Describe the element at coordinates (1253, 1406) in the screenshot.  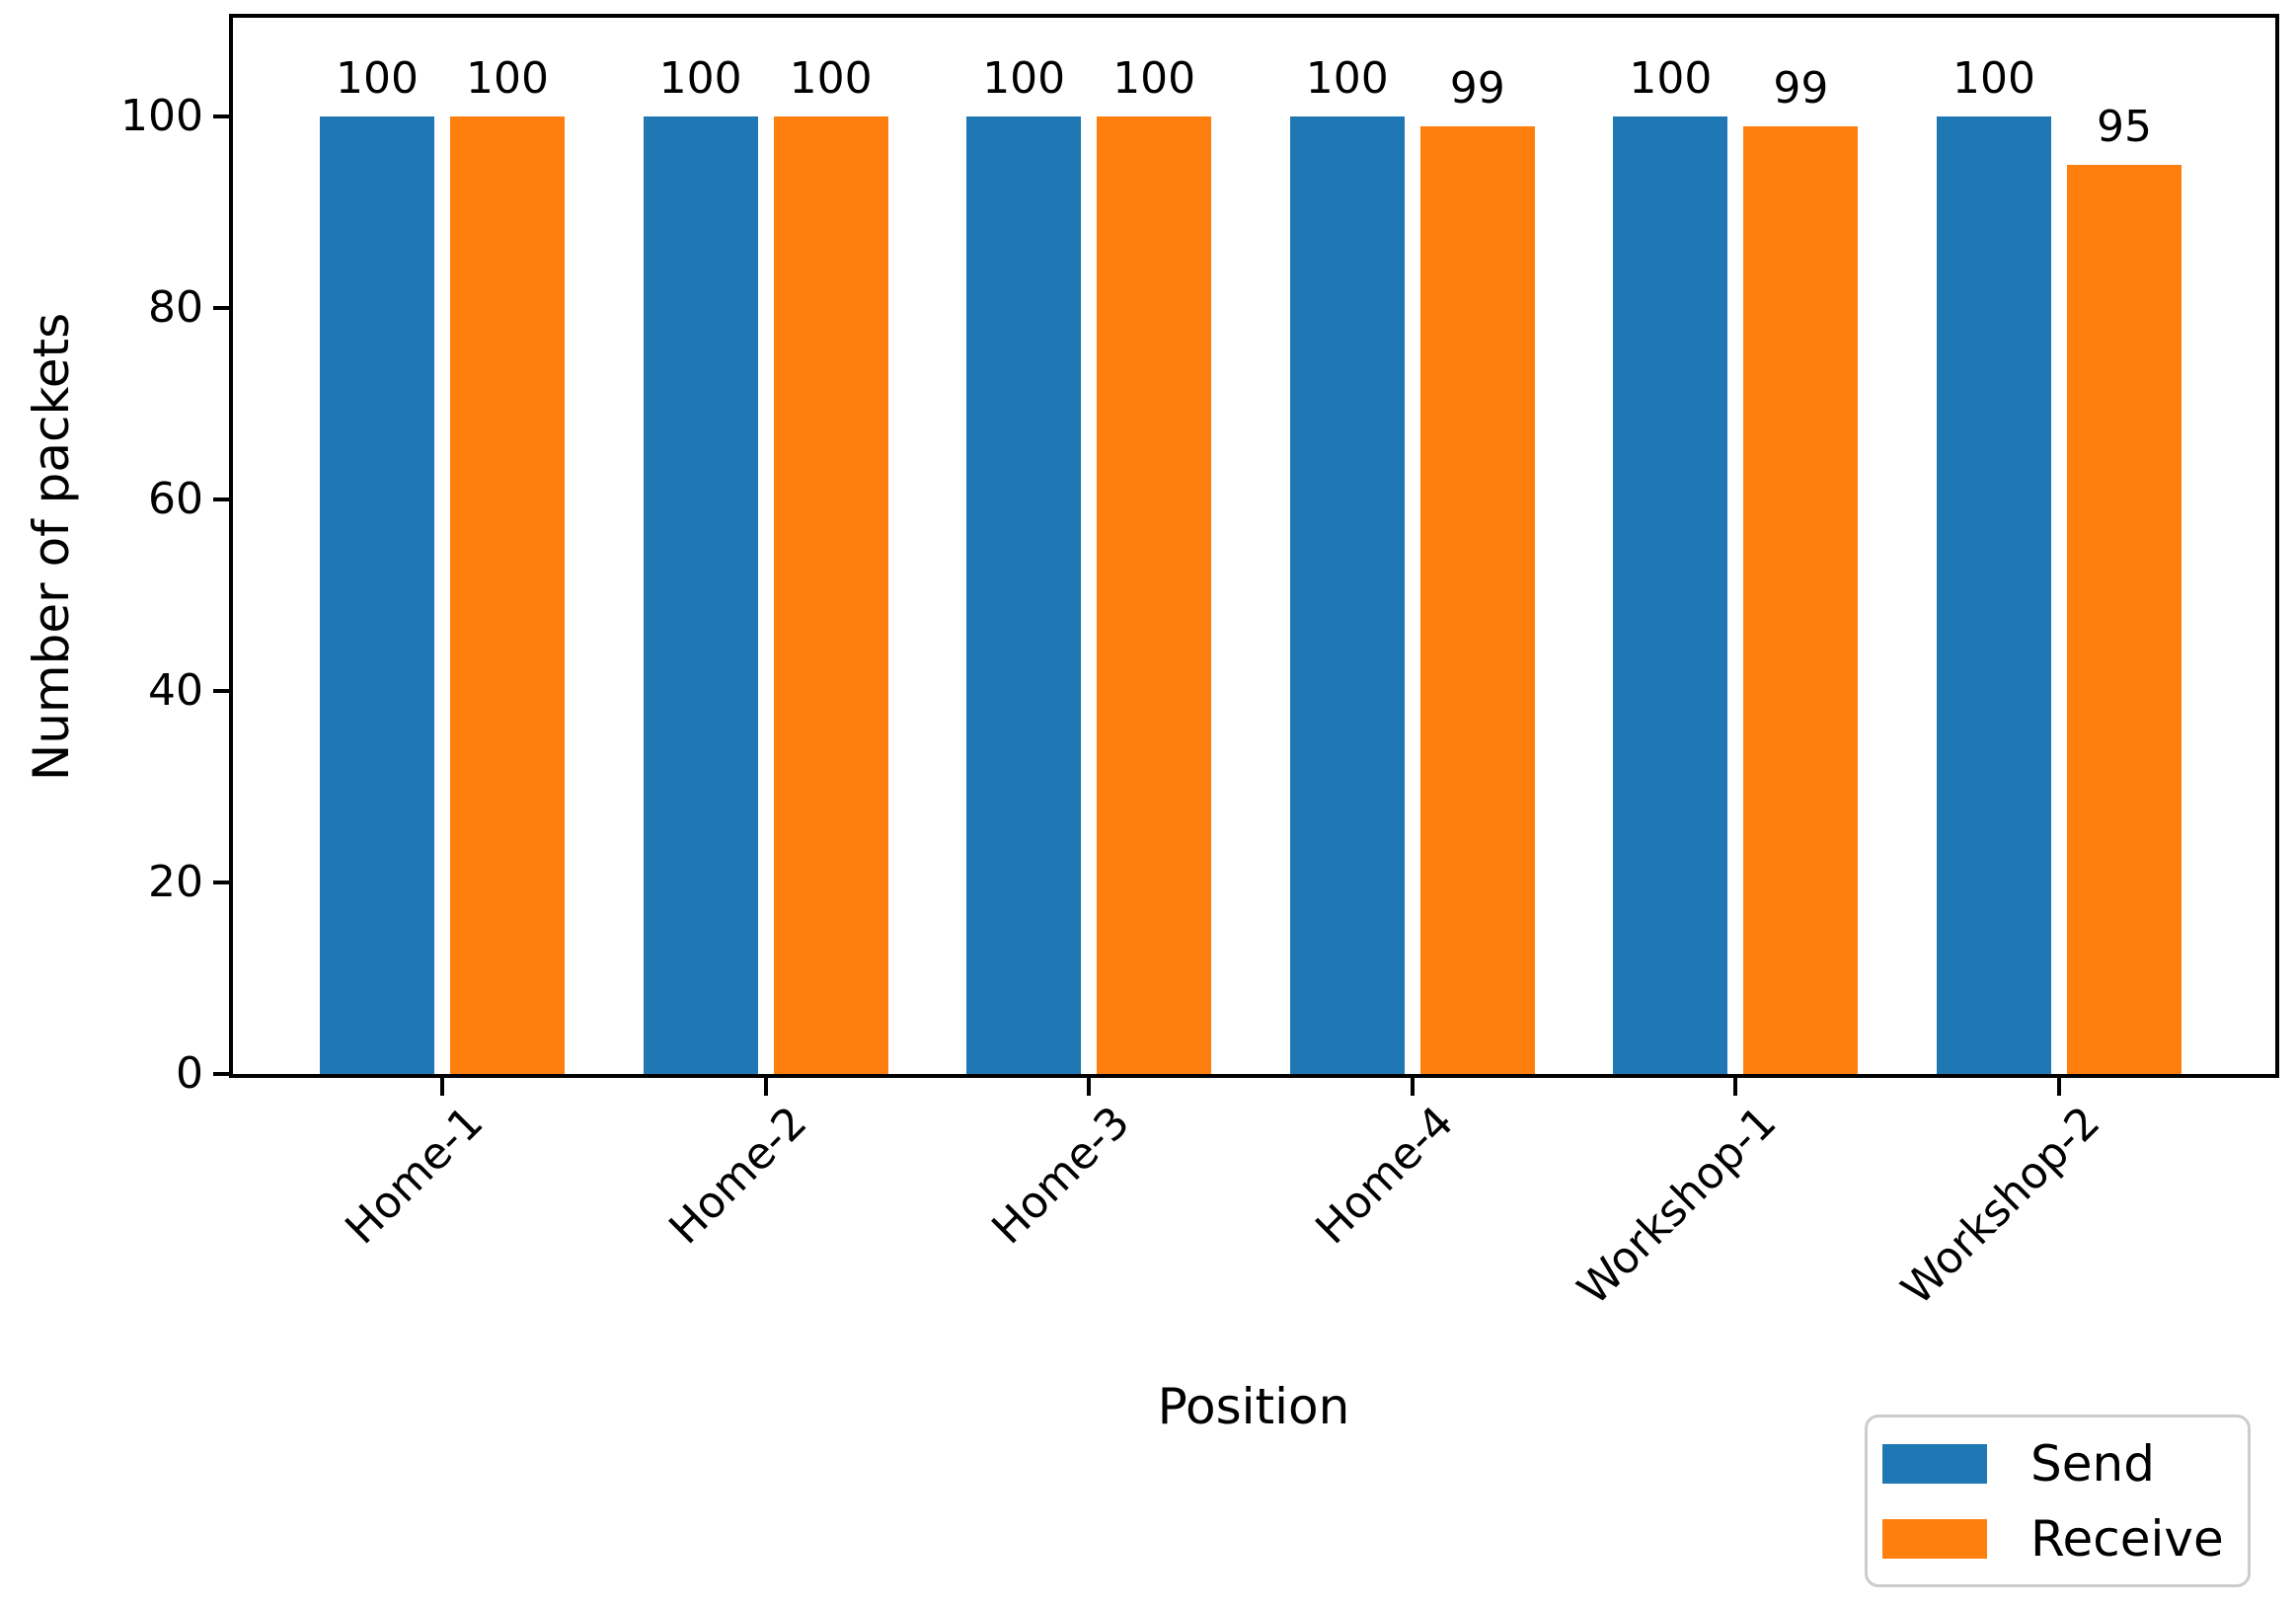
I see `x-axis-label: Position` at that location.